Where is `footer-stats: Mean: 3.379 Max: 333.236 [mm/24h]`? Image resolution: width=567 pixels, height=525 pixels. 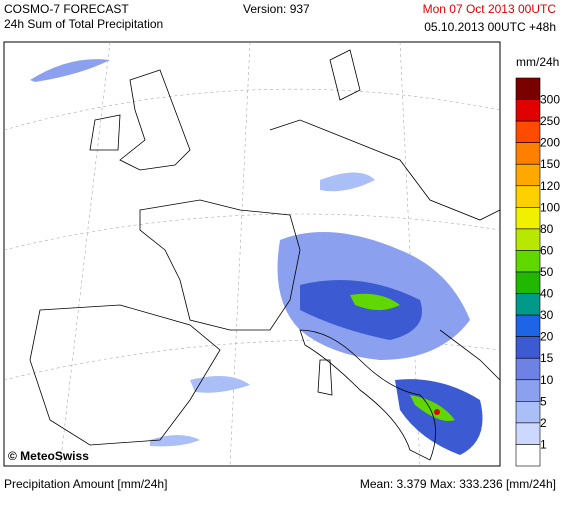 footer-stats: Mean: 3.379 Max: 333.236 [mm/24h] is located at coordinates (458, 484).